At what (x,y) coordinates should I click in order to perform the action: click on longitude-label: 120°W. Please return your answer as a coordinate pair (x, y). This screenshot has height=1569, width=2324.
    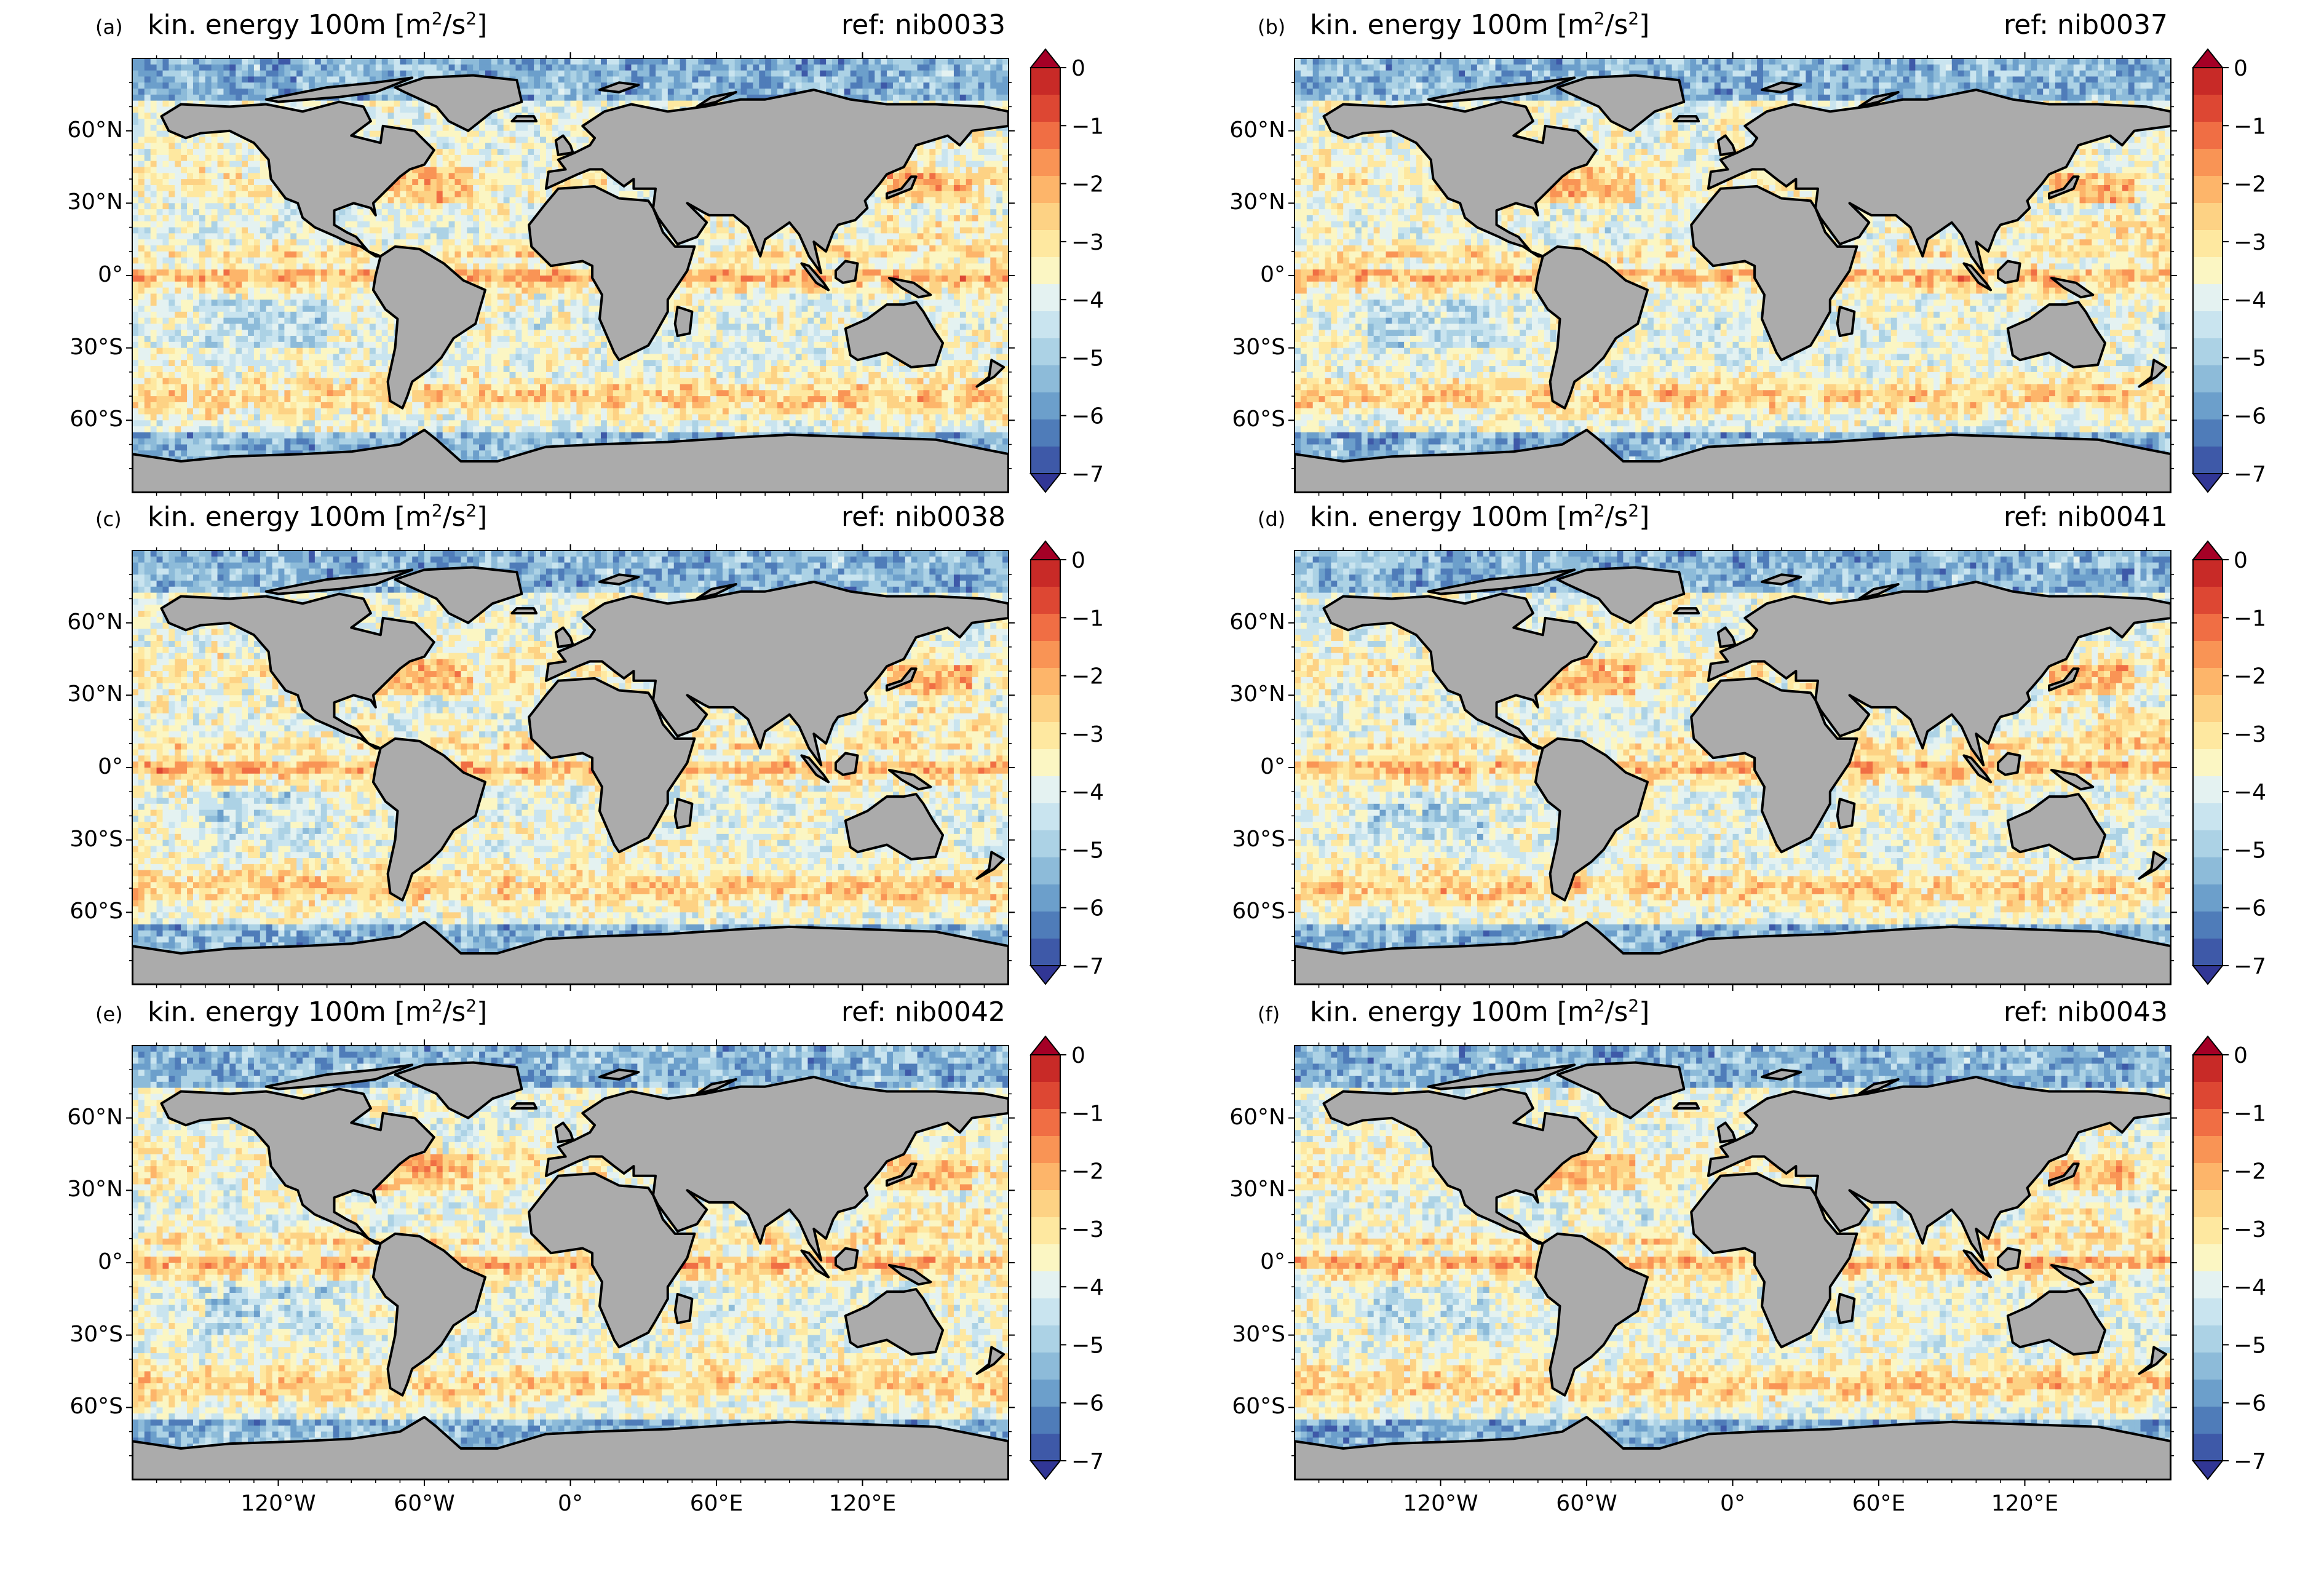
    Looking at the image, I should click on (1441, 1503).